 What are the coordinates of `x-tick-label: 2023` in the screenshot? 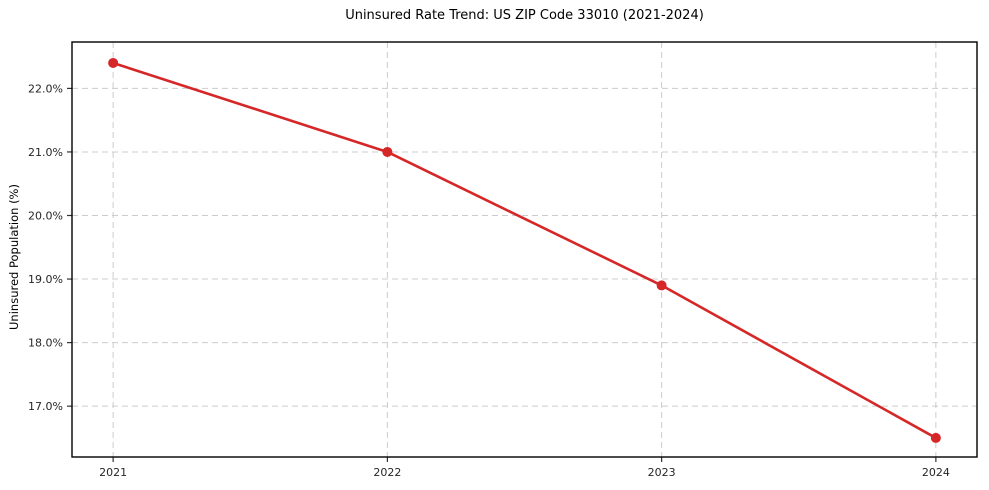 It's located at (662, 472).